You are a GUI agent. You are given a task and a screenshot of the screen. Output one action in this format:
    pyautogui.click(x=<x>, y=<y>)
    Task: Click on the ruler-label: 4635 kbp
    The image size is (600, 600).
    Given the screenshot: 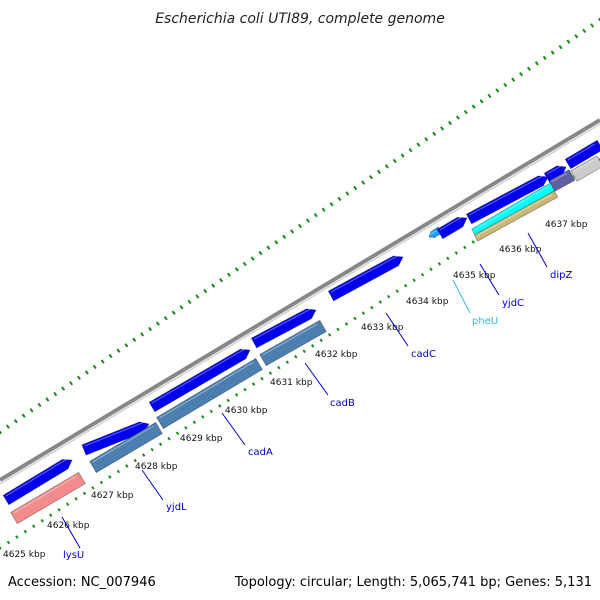 What is the action you would take?
    pyautogui.click(x=474, y=276)
    